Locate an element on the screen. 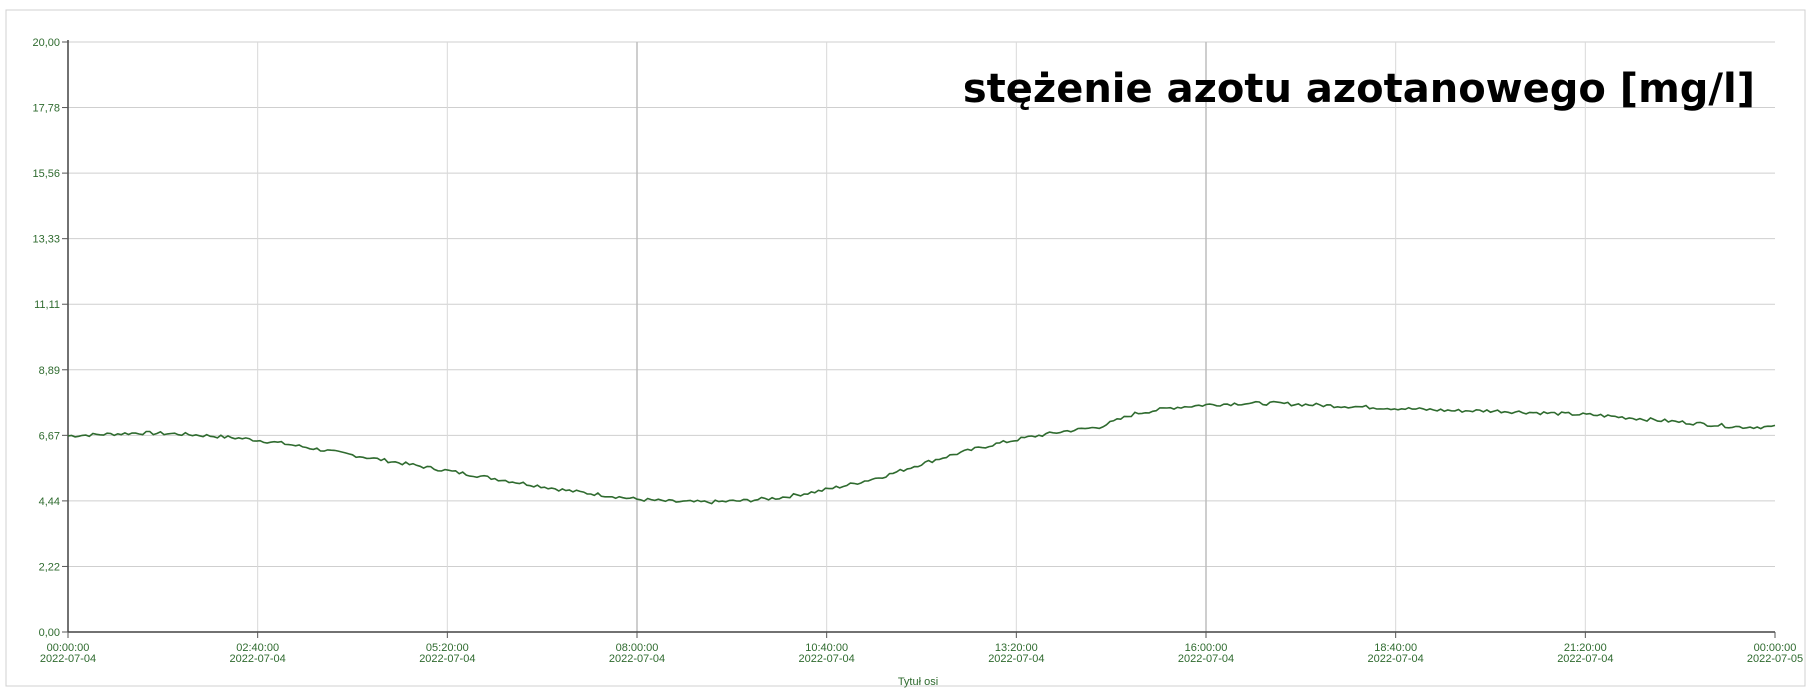  x-tick-time-label: 18:40:00 is located at coordinates (1395, 648).